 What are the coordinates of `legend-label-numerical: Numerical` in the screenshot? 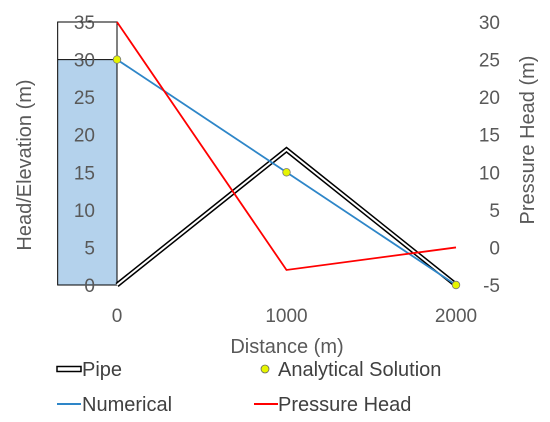 It's located at (127, 405).